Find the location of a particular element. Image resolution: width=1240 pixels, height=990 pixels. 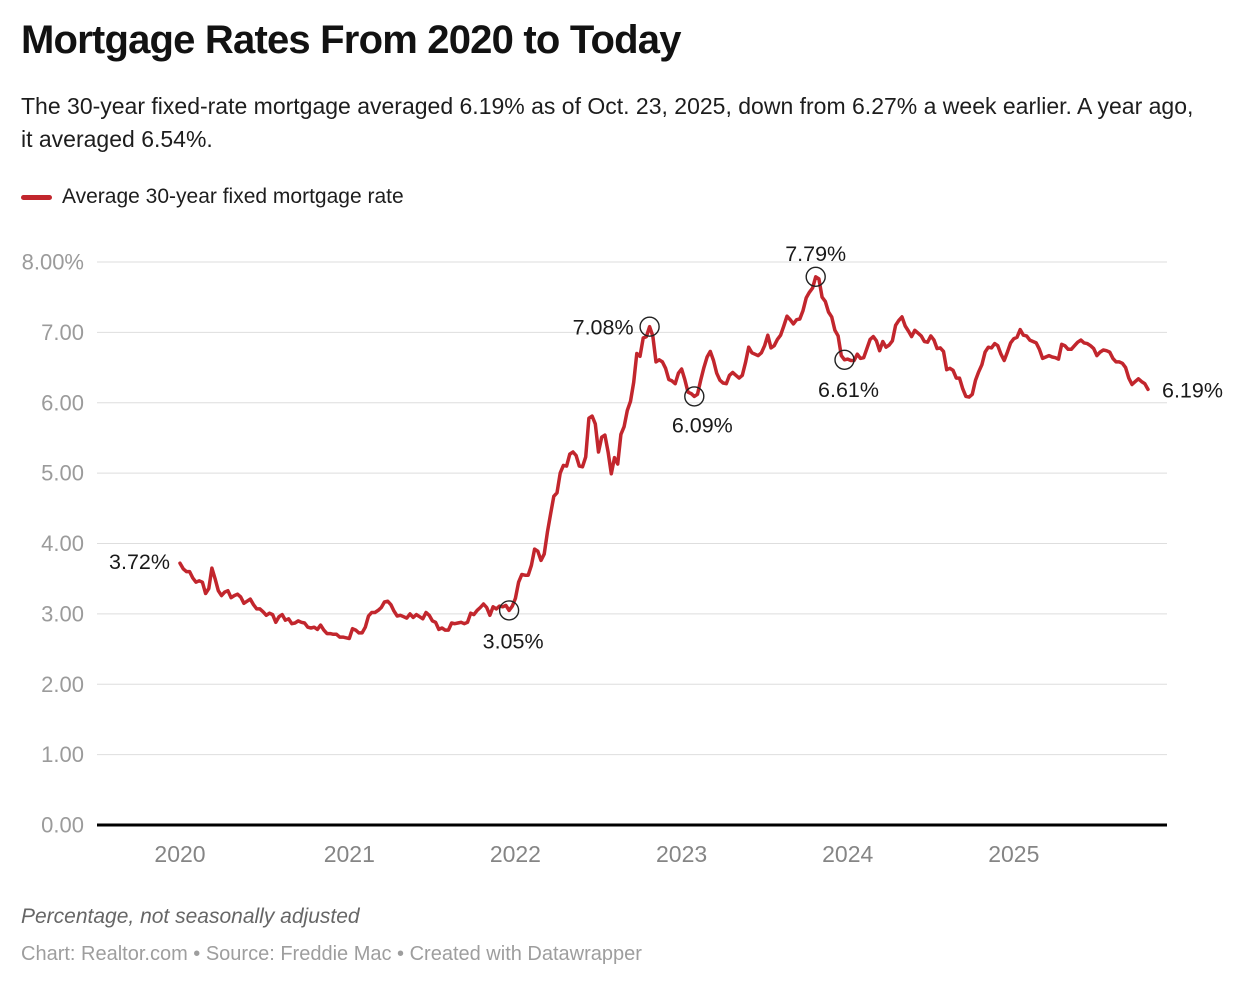

y-axis-label: 4.00 is located at coordinates (62, 543).